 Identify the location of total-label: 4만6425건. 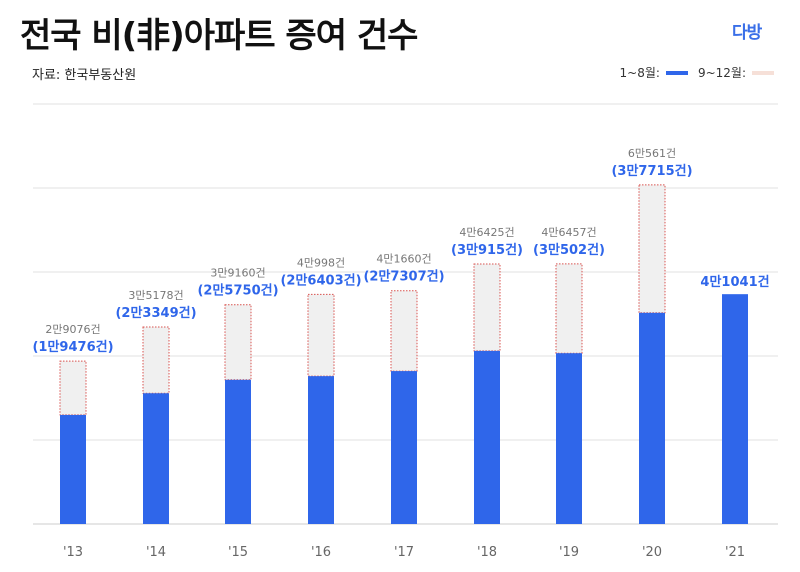
(486, 232).